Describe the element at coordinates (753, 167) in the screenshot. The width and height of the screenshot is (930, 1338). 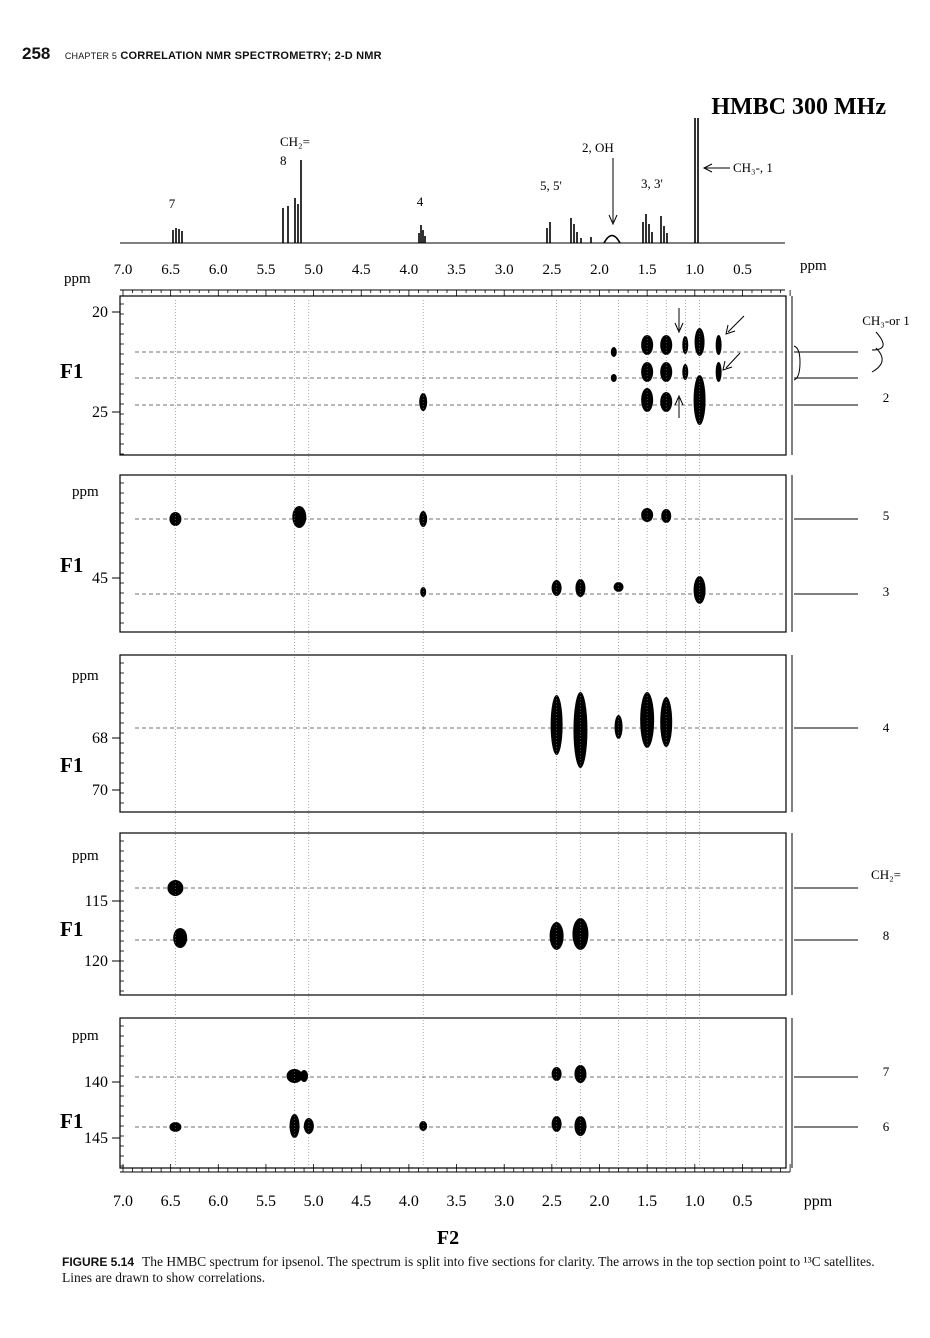
I see `label-ch3: CH₃-, 1` at that location.